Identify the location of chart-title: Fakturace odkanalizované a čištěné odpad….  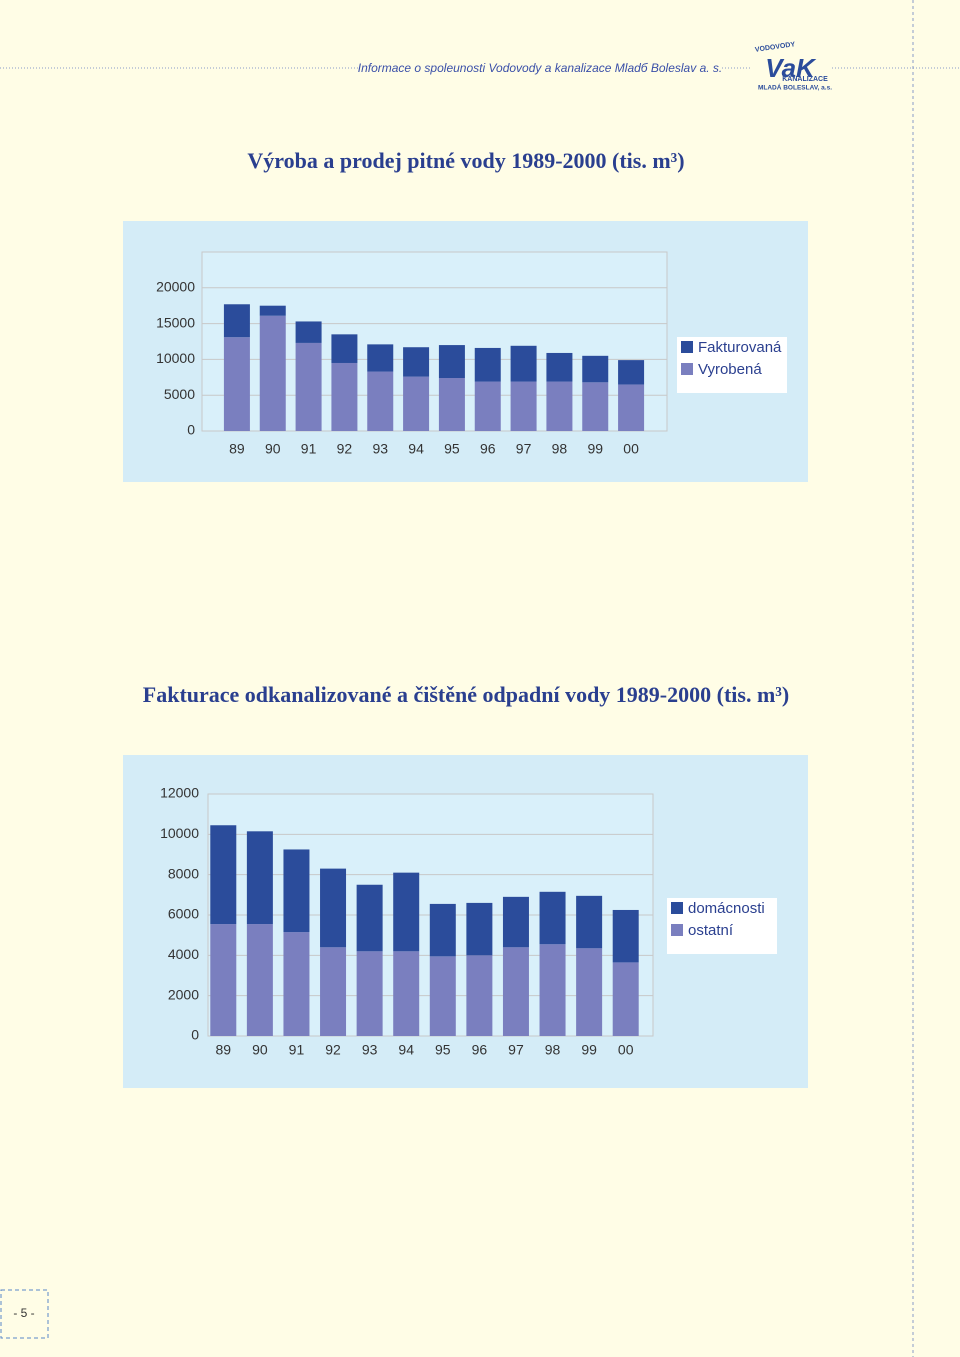
(466, 694).